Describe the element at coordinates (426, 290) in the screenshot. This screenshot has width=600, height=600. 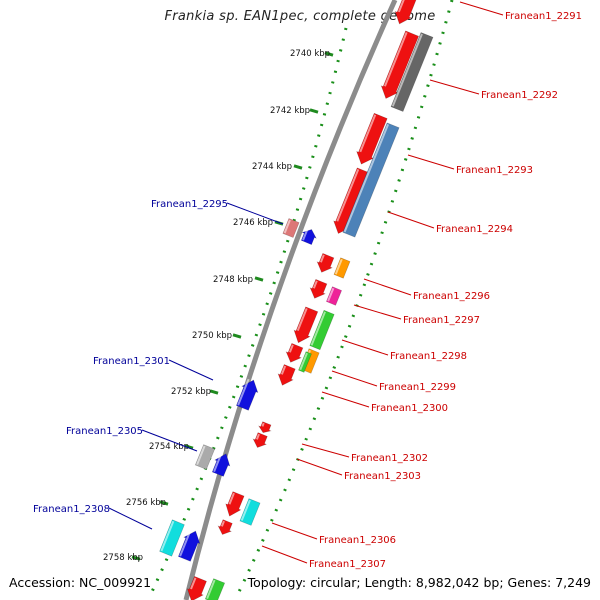
I see `gene-label-forward: Franean1_2296` at that location.